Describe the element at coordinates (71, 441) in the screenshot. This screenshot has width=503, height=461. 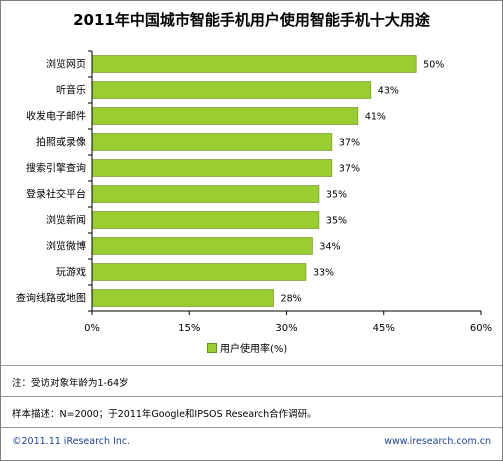
I see `copyright: ©2011.11 iResearch Inc.` at that location.